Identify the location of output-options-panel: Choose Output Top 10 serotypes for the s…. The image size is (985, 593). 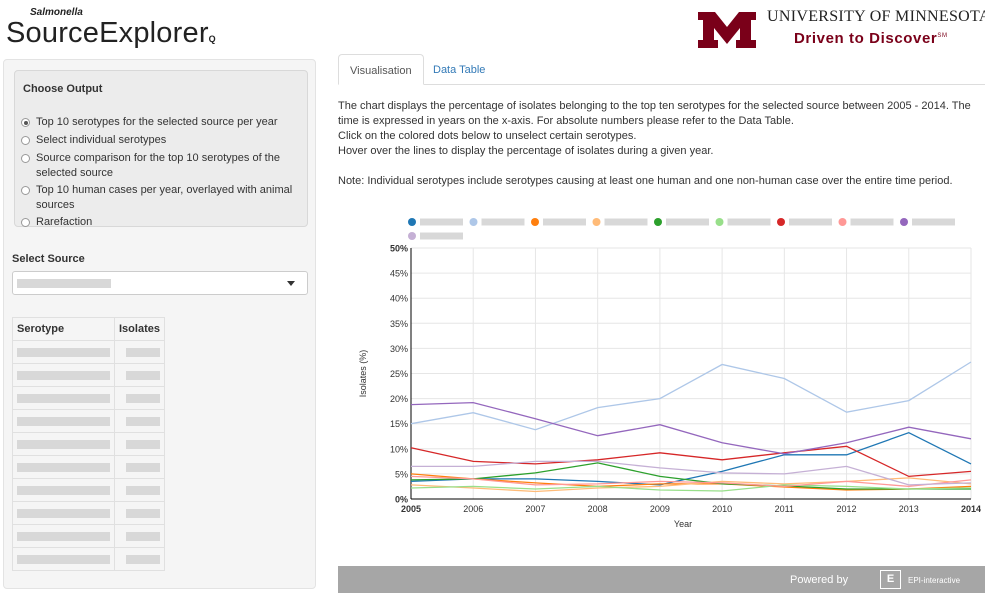
(161, 150).